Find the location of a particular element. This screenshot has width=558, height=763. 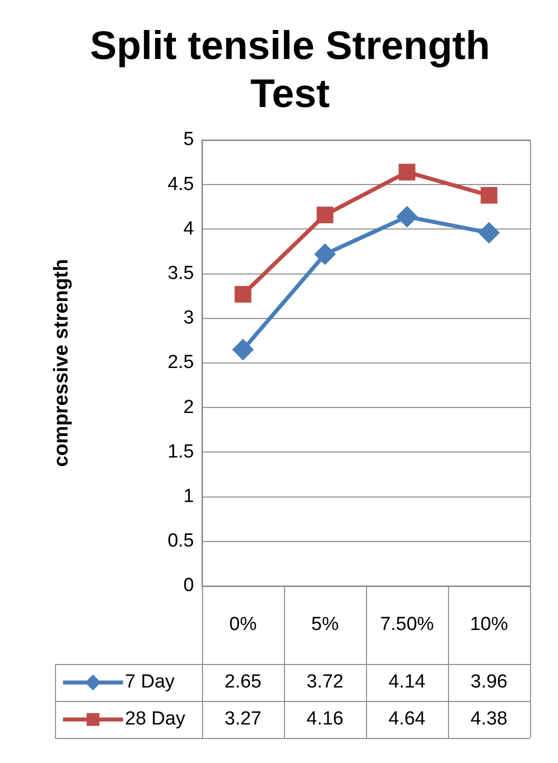

data-label: 3.96 is located at coordinates (489, 682).